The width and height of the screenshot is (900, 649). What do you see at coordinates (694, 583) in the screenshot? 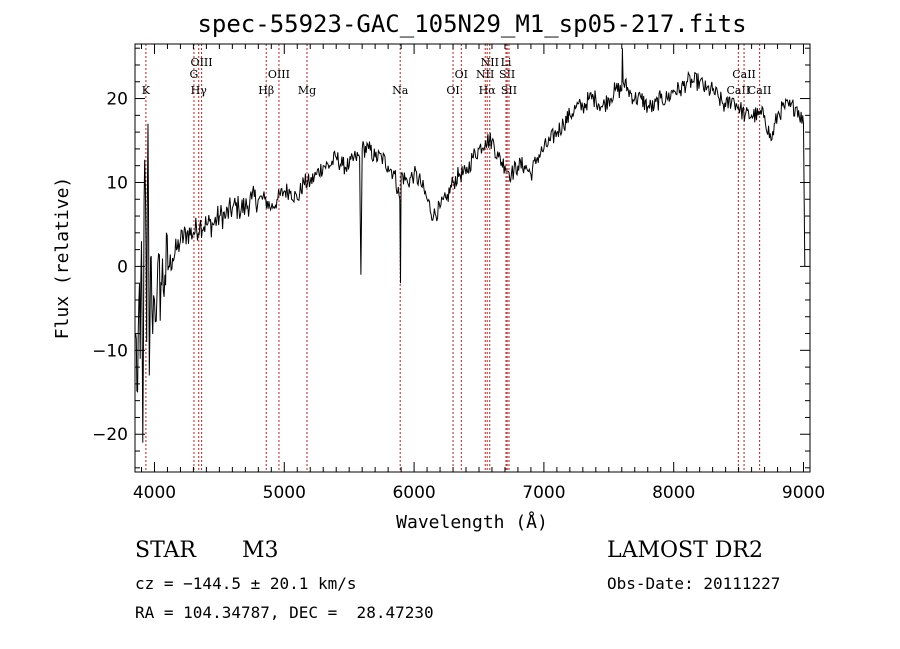
I see `observation-date: Obs-Date: 20111227` at bounding box center [694, 583].